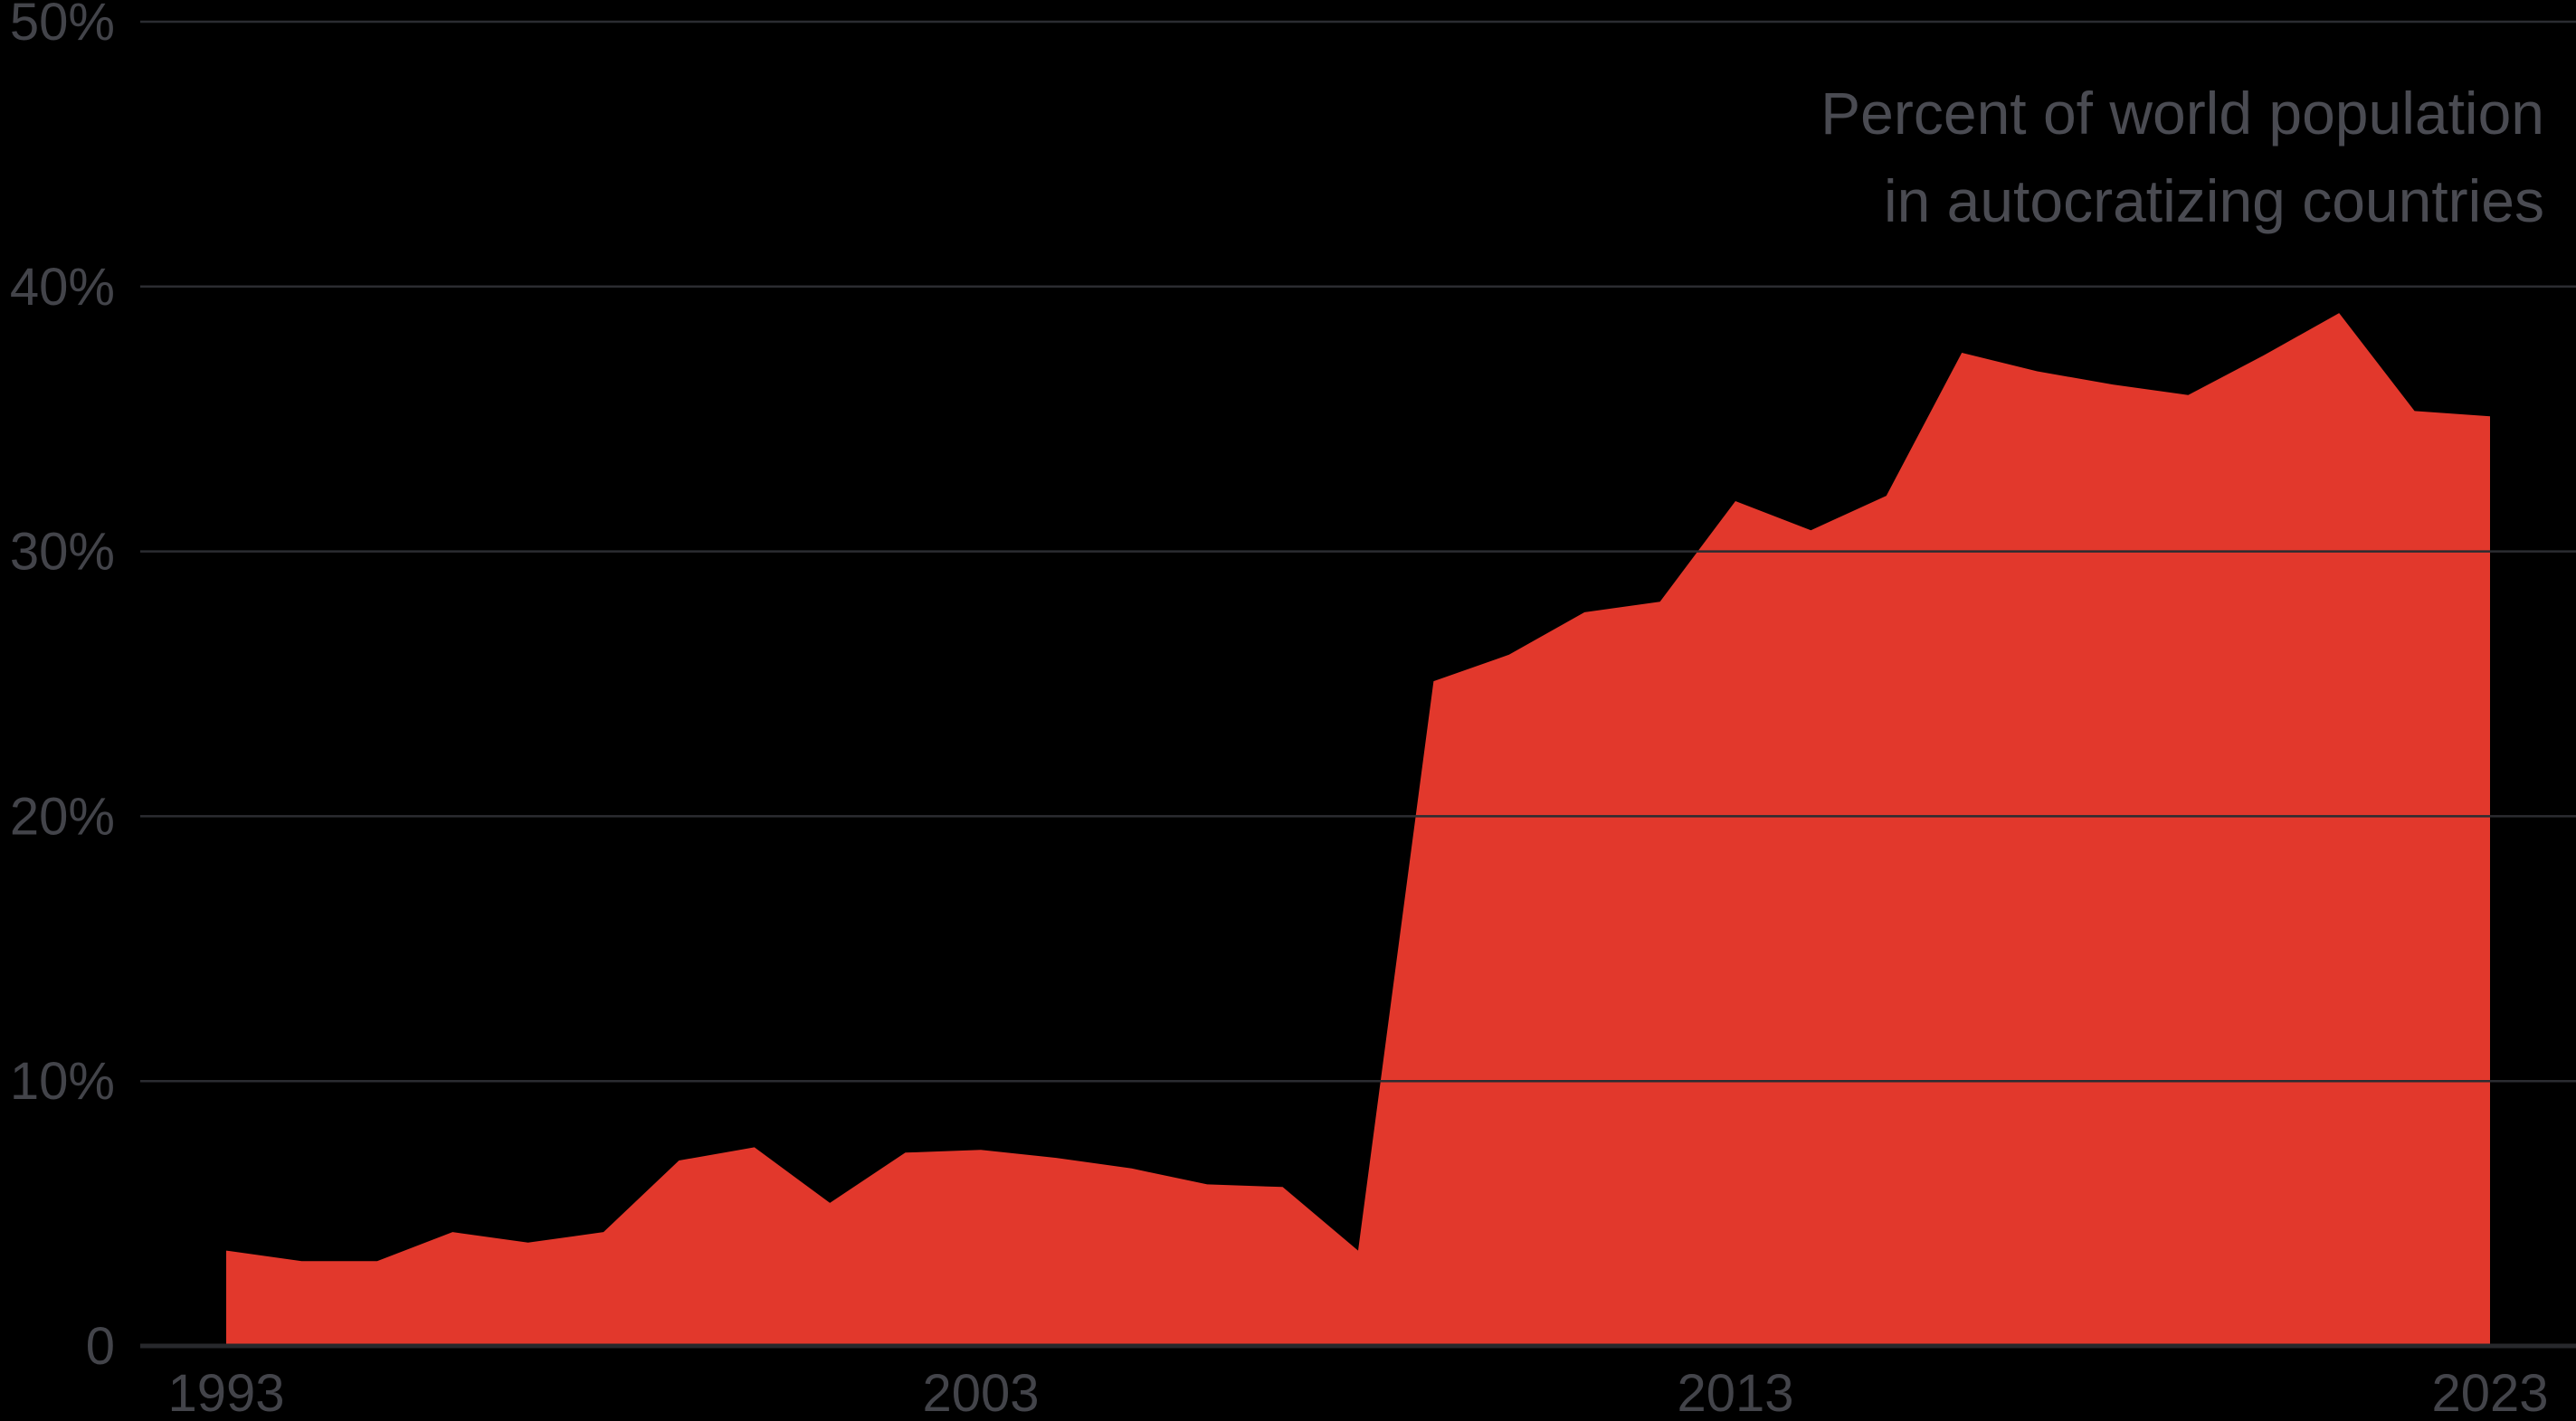 The width and height of the screenshot is (2576, 1421). Describe the element at coordinates (2214, 200) in the screenshot. I see `chart-title-line-2: in autocratizing countries` at that location.